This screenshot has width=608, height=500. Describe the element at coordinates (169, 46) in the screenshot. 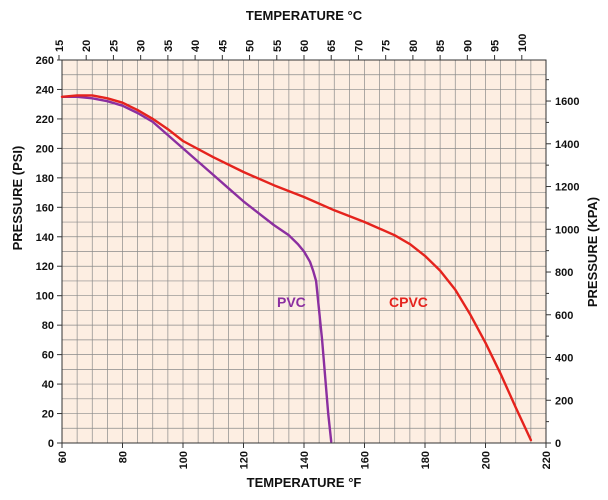

I see `top-tick-label: 35` at that location.